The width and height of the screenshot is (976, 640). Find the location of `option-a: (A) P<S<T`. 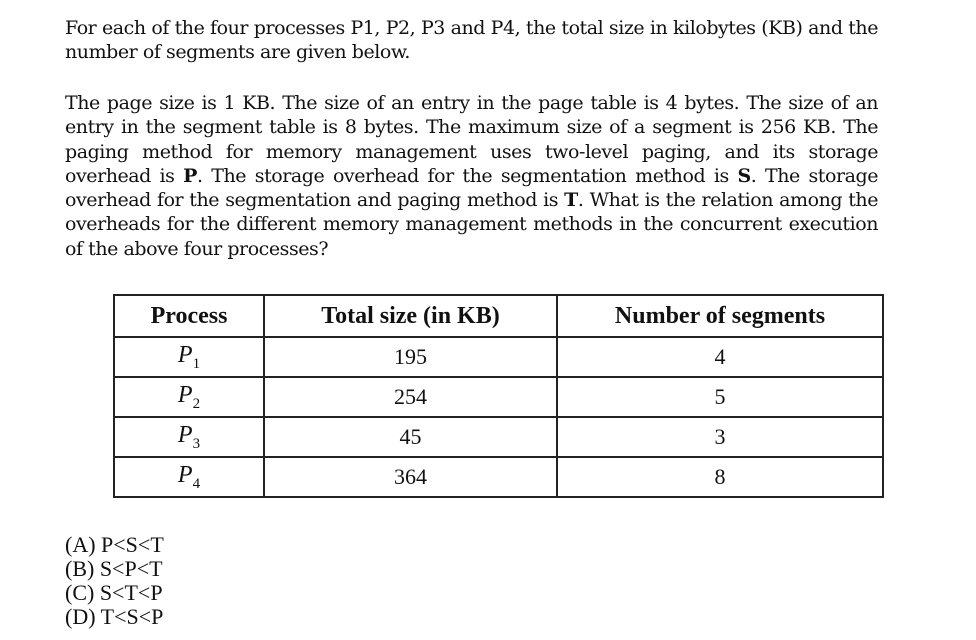

option-a: (A) P<S<T is located at coordinates (114, 544).